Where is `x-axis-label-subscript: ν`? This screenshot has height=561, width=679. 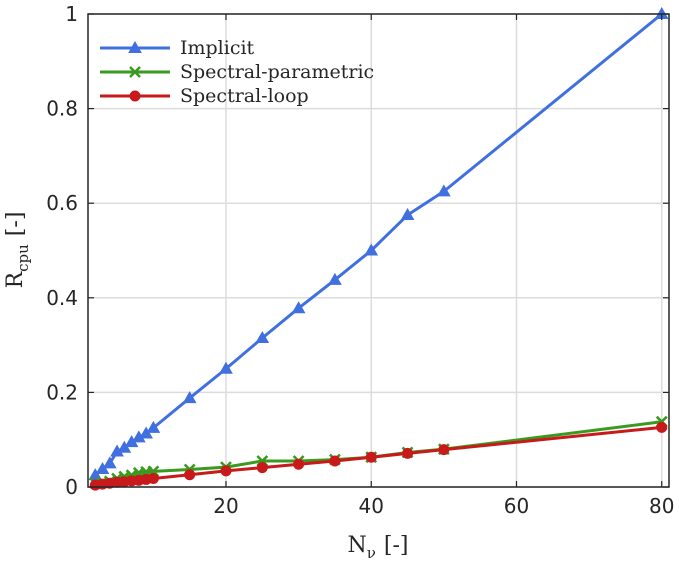 x-axis-label-subscript: ν is located at coordinates (371, 552).